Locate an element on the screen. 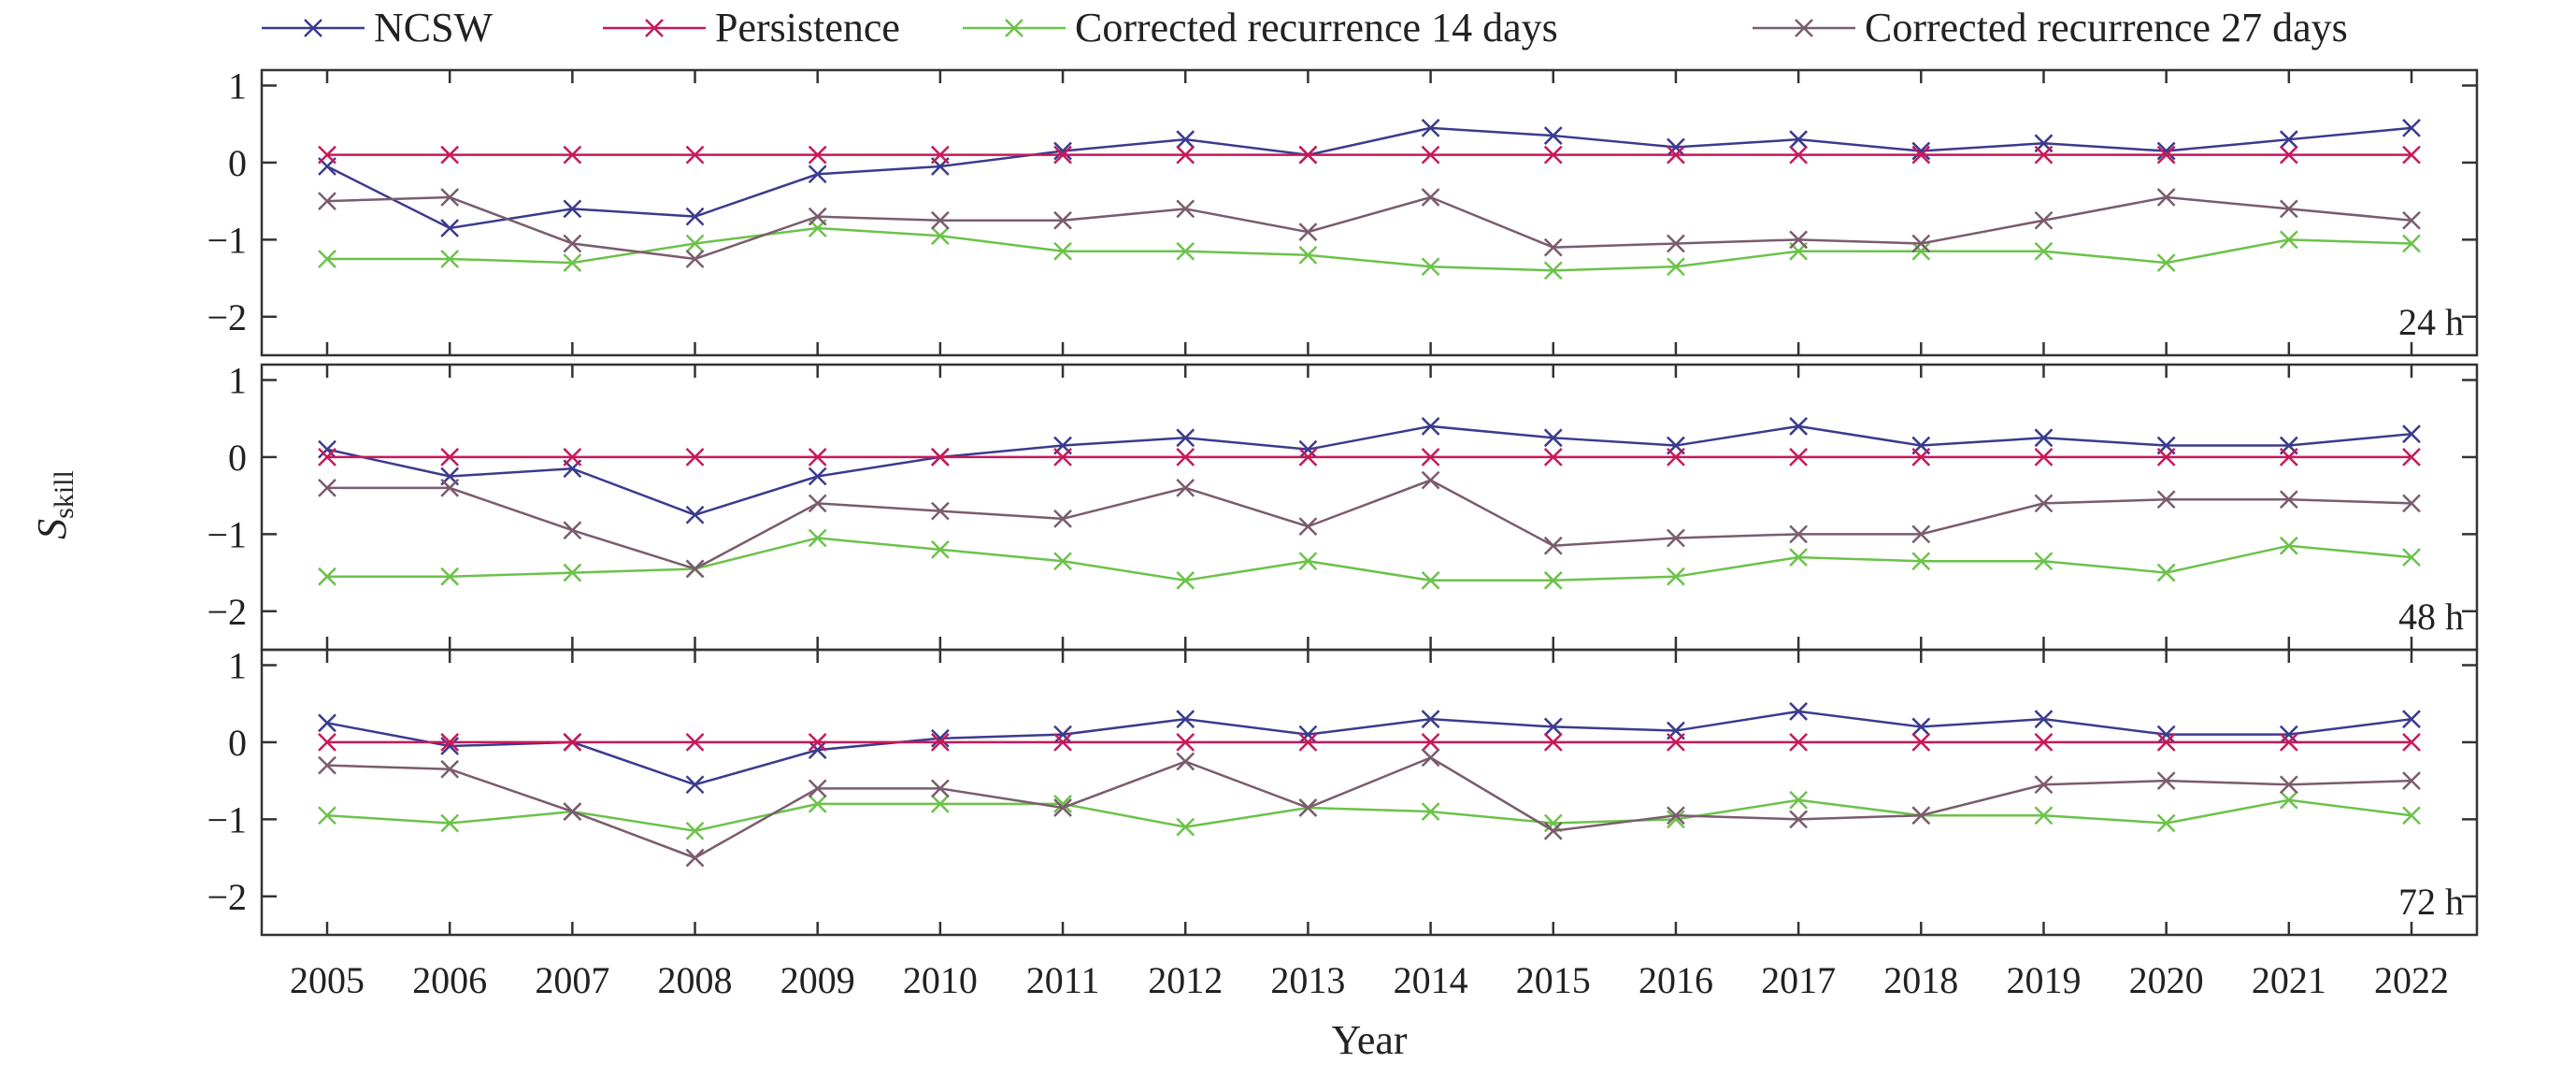 This screenshot has width=2576, height=1077. x-tick-label: 2013 is located at coordinates (1307, 980).